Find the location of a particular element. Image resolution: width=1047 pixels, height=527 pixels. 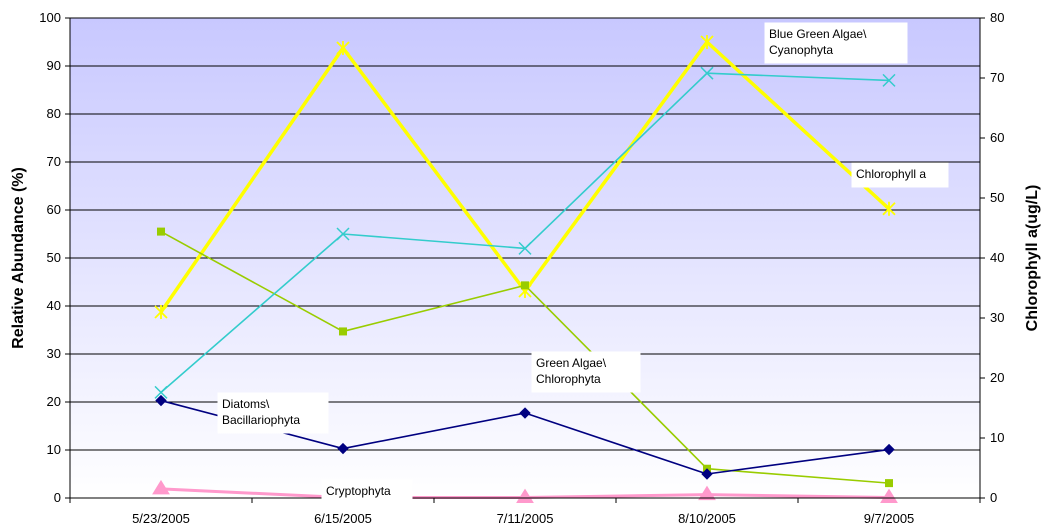

y-tick-label: 30 is located at coordinates (54, 353).